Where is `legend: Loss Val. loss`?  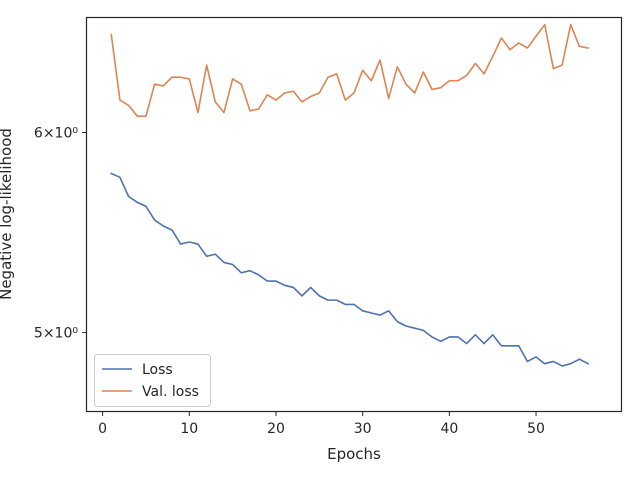 legend: Loss Val. loss is located at coordinates (152, 380).